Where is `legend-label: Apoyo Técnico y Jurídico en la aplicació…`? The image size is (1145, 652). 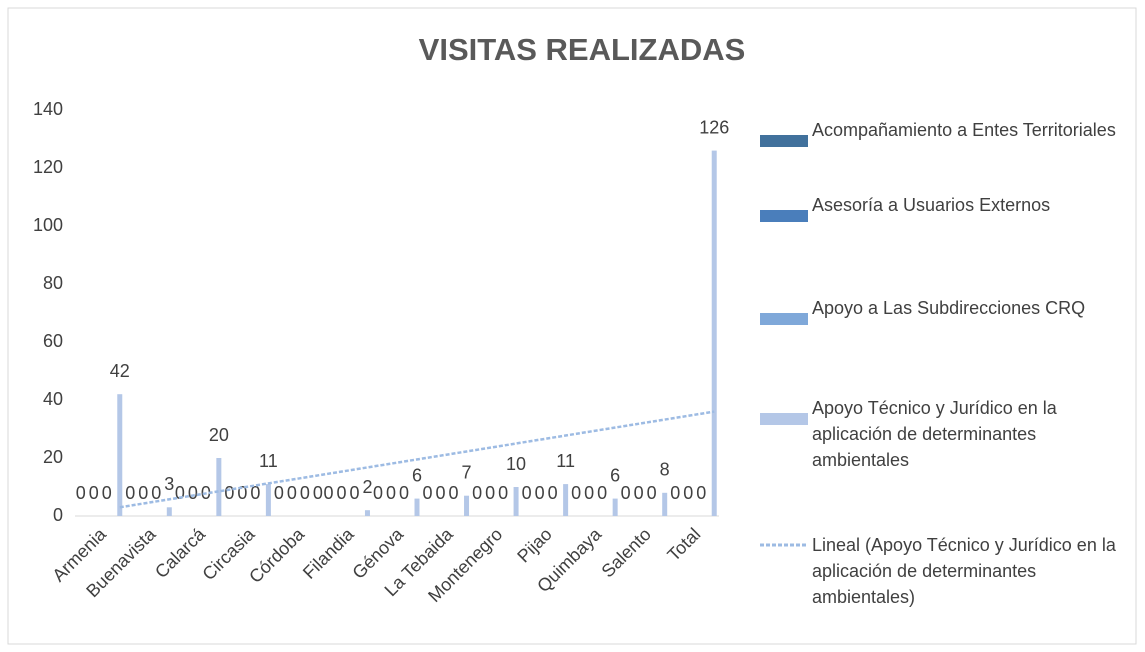 legend-label: Apoyo Técnico y Jurídico en la aplicació… is located at coordinates (934, 434).